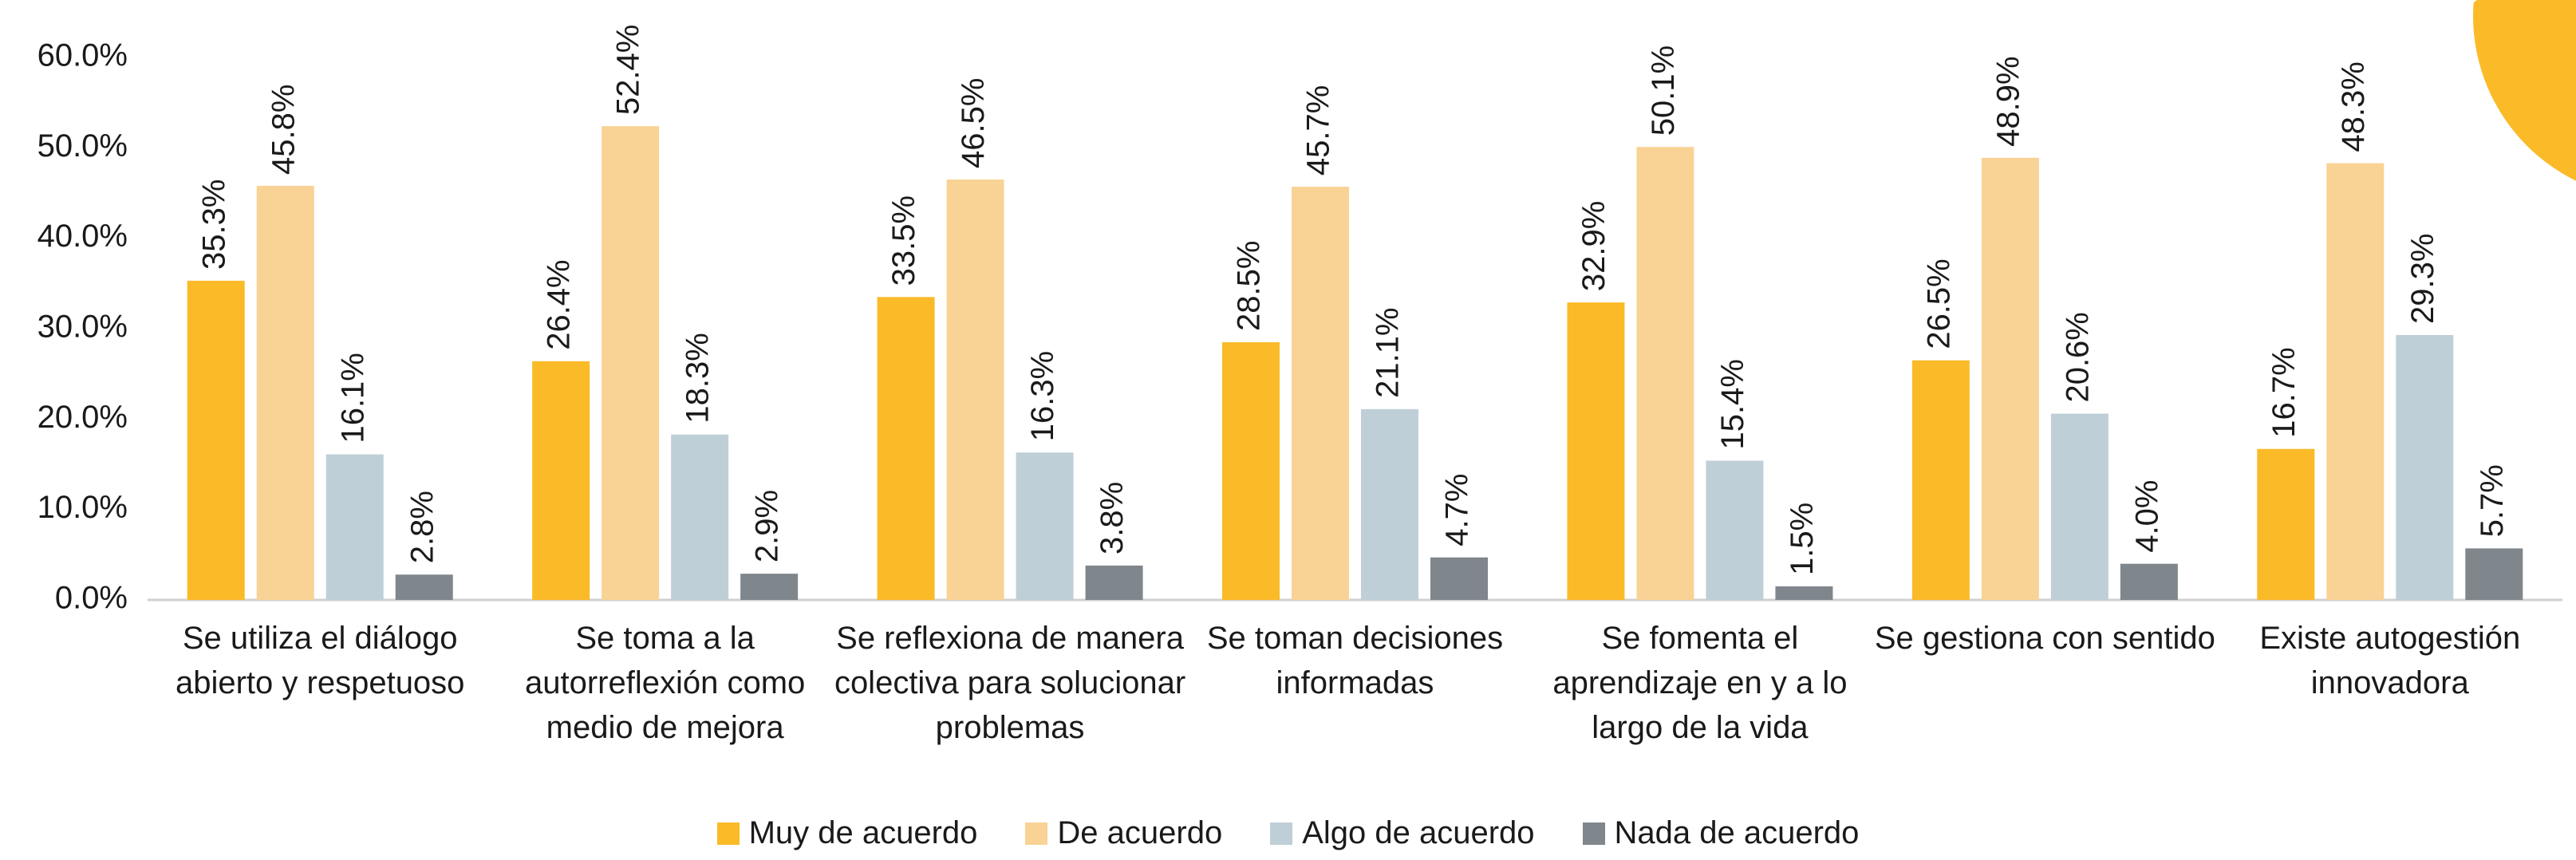  Describe the element at coordinates (2493, 500) in the screenshot. I see `data-label: 5.7%` at that location.